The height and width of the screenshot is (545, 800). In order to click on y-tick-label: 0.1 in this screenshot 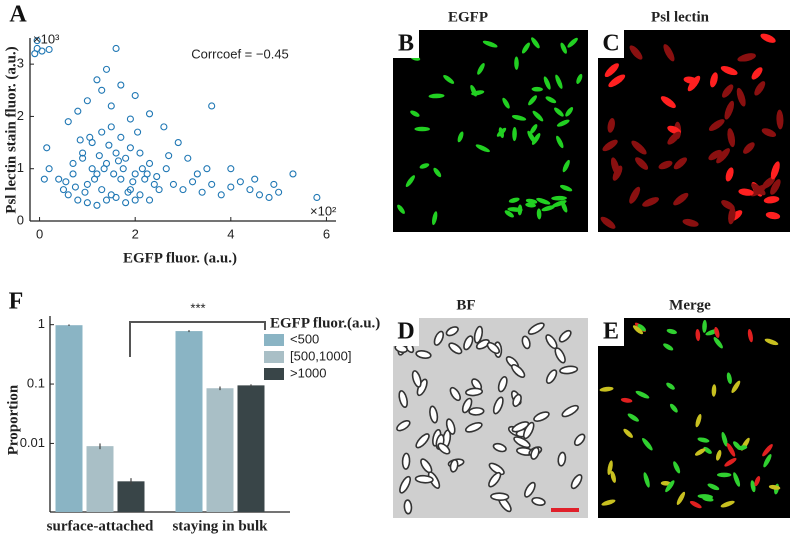, I will do `click(36, 382)`.